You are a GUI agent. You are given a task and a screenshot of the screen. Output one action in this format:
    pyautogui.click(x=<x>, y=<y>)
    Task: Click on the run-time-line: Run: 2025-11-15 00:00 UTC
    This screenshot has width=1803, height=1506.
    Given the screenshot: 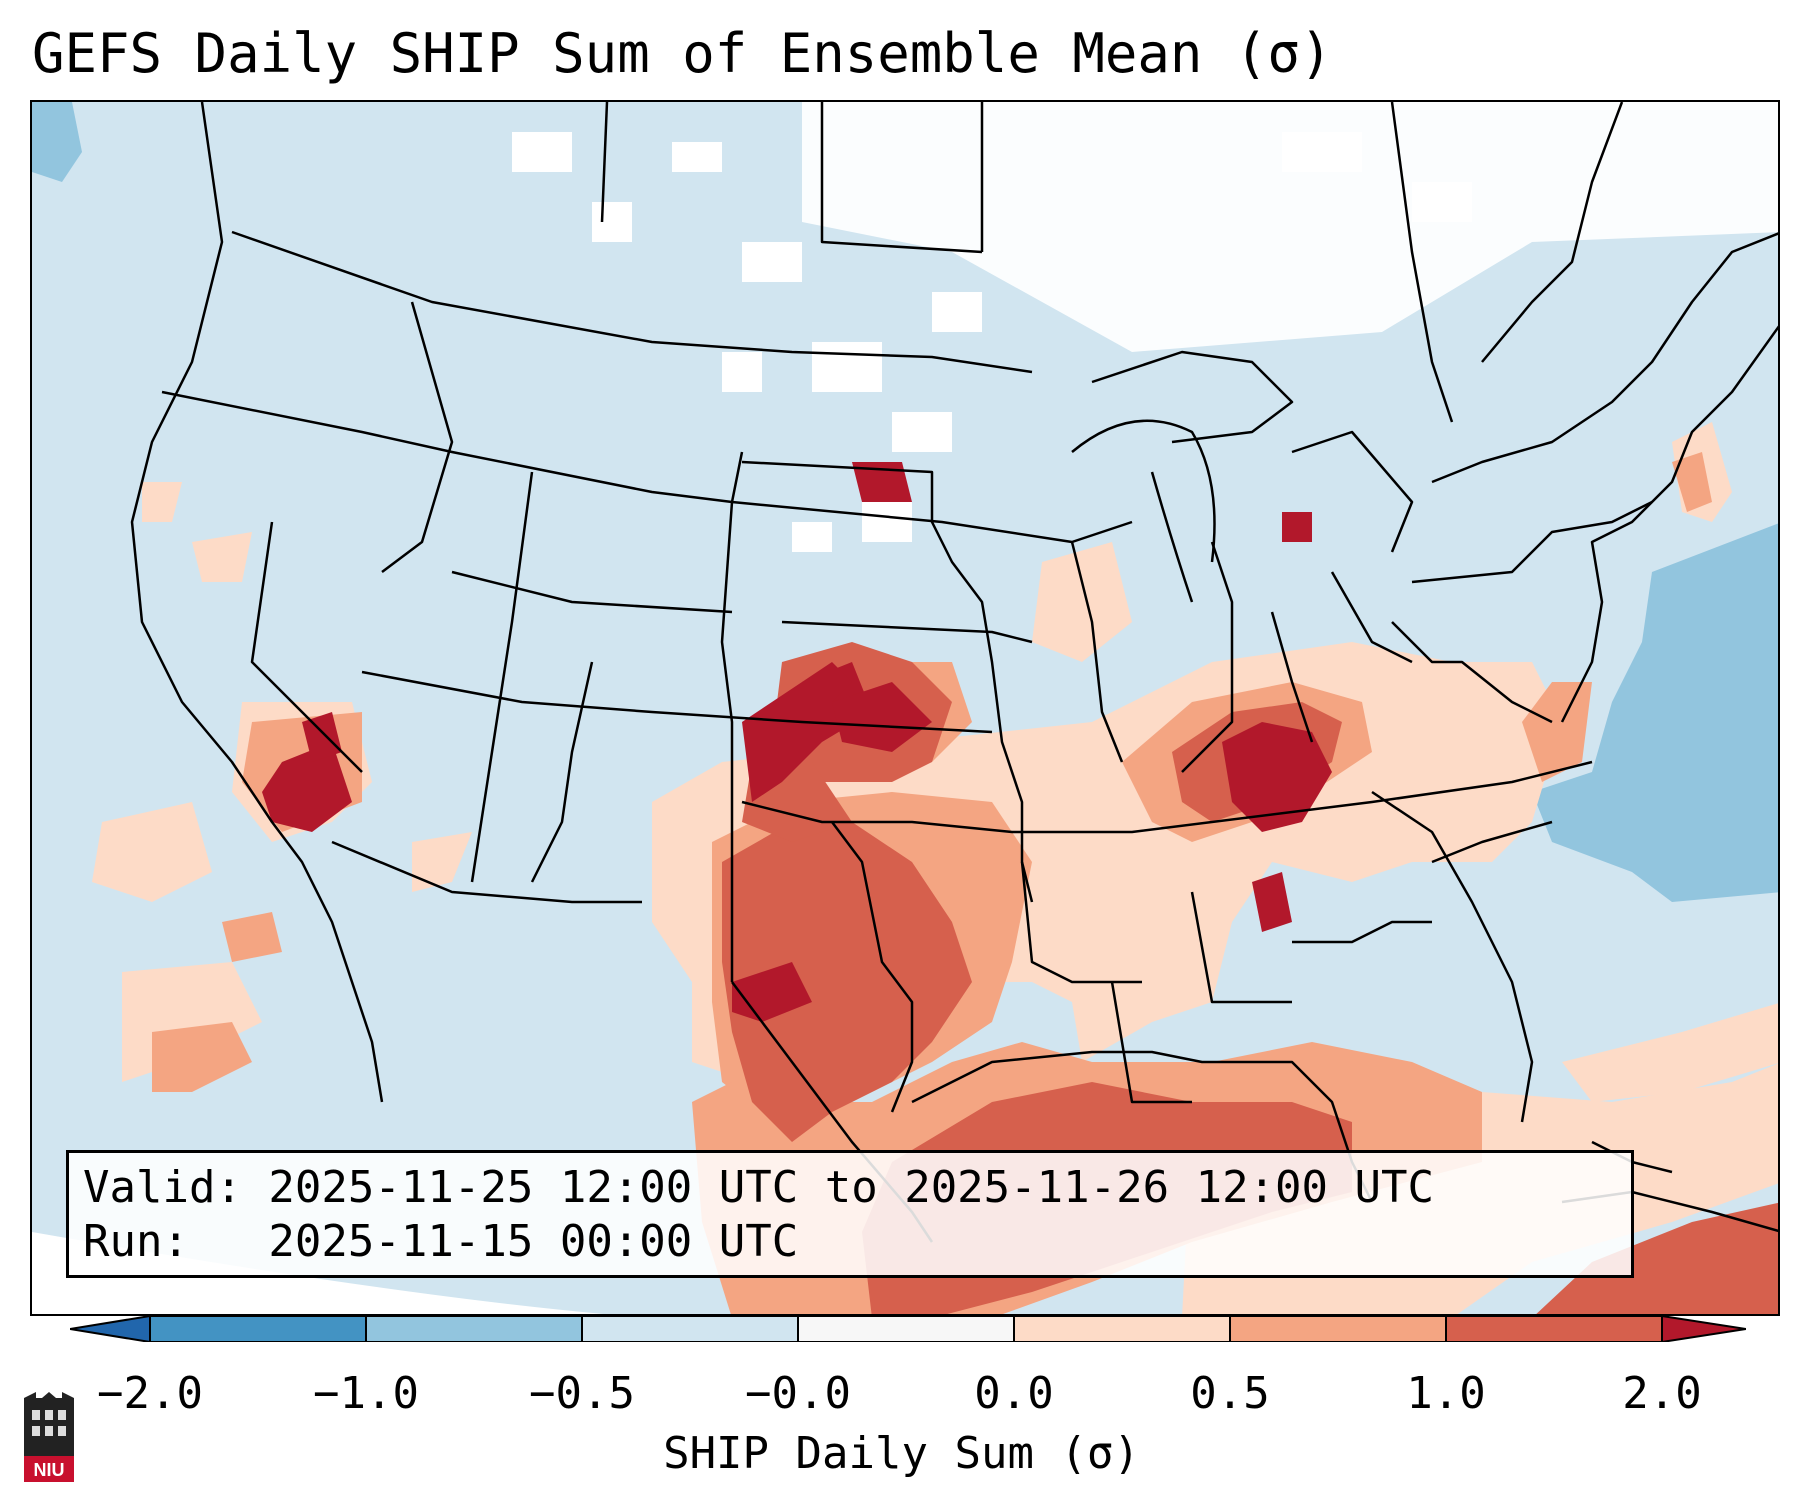 What is the action you would take?
    pyautogui.click(x=441, y=1241)
    